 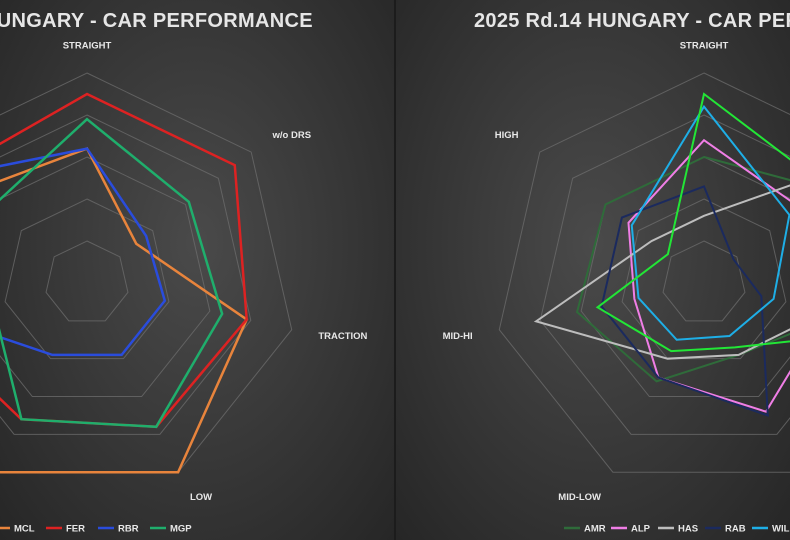 I want to click on series-amr-line, so click(x=682, y=269).